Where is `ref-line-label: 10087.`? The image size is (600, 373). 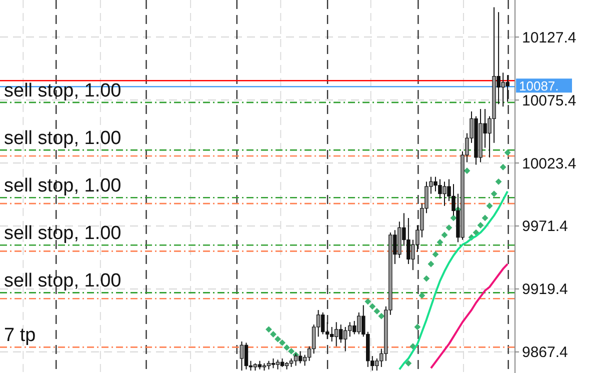 ref-line-label: 10087. is located at coordinates (539, 86).